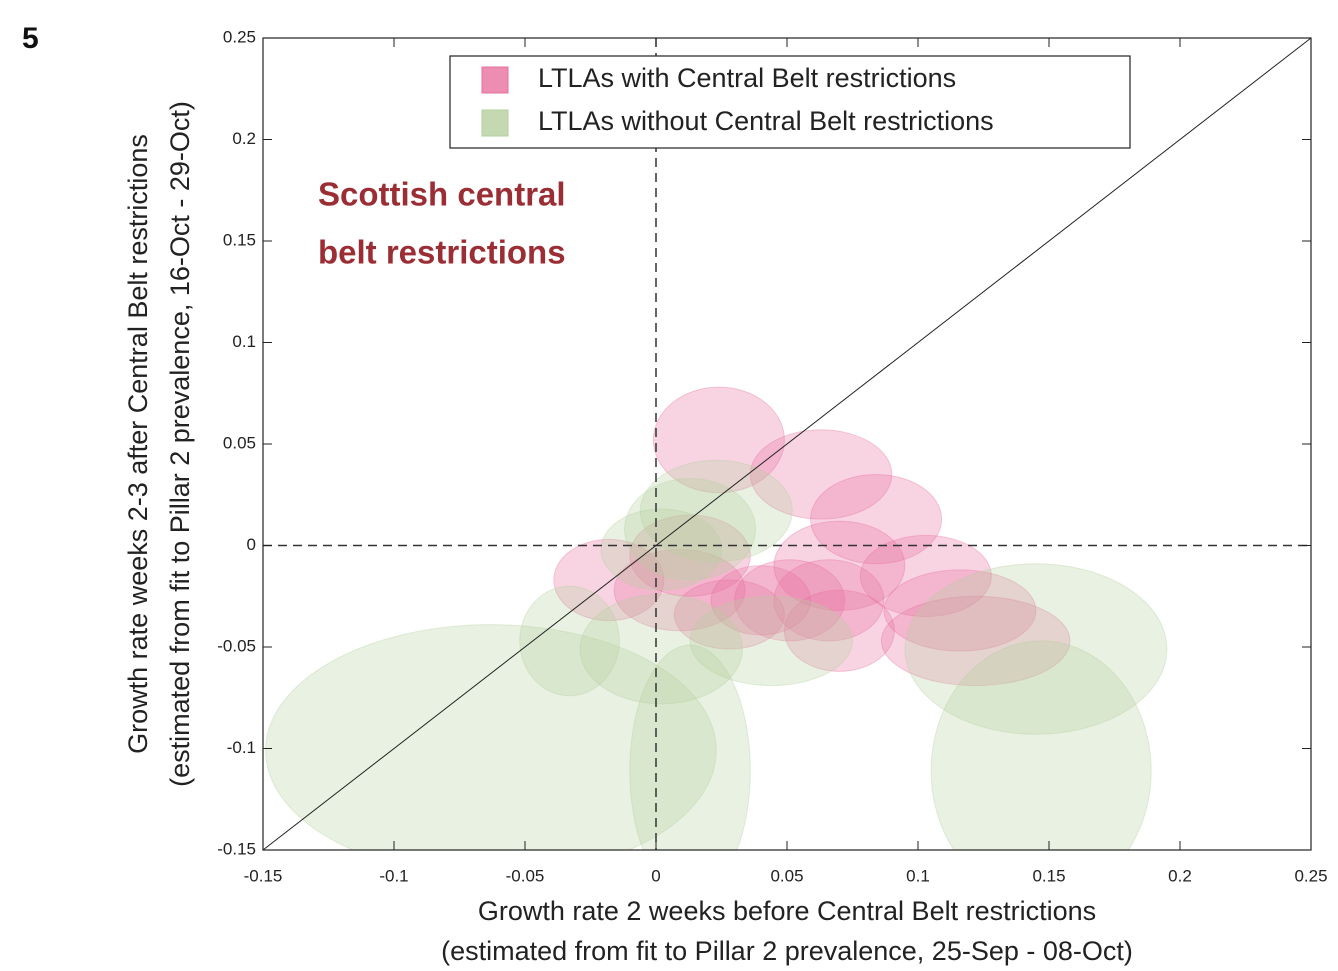 The width and height of the screenshot is (1338, 971). I want to click on x-tick-label: 0.05, so click(786, 875).